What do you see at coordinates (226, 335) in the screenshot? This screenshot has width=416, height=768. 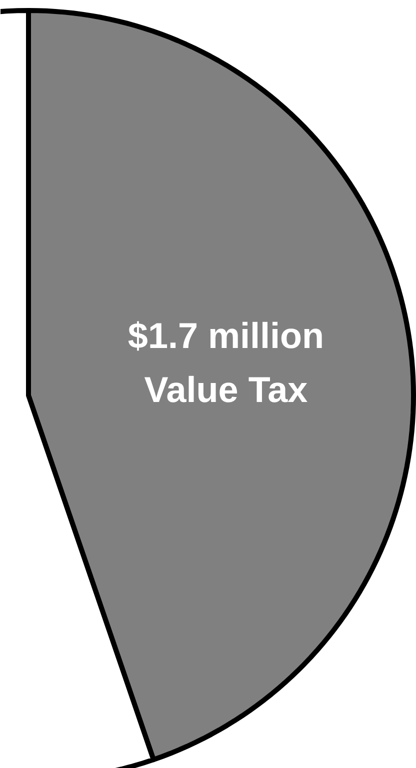 I see `data-label: $1.7 million` at bounding box center [226, 335].